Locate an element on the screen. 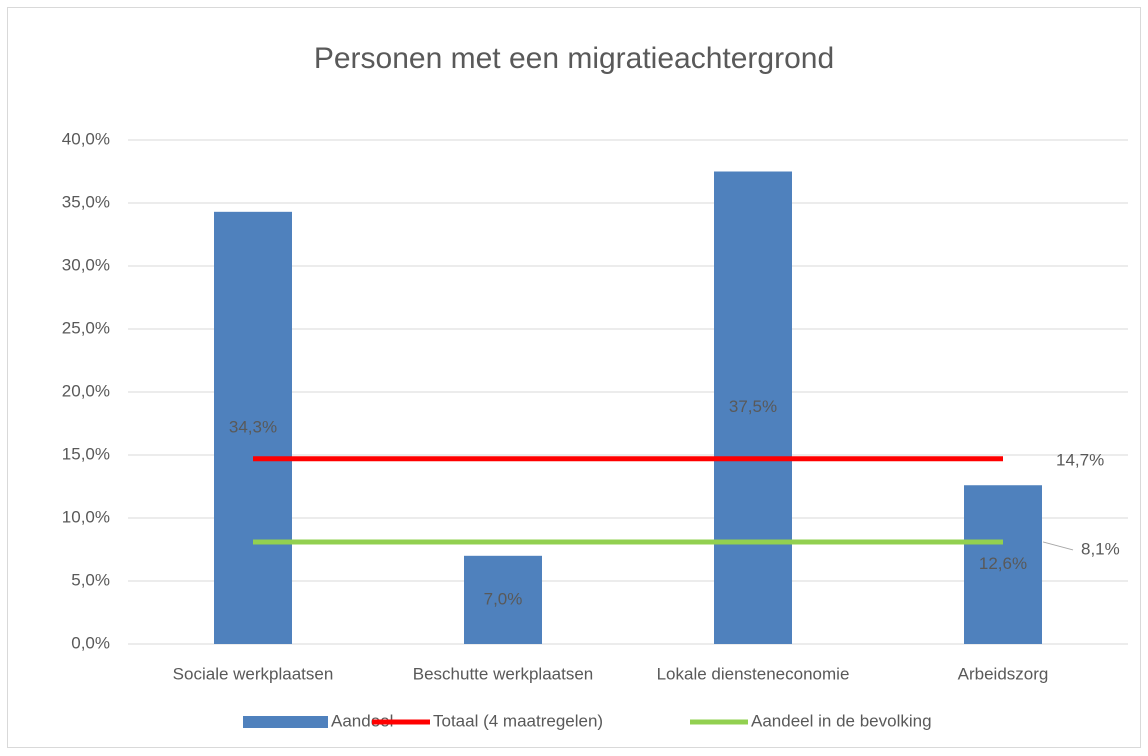  y-tick-label: 10,0% is located at coordinates (86, 516).